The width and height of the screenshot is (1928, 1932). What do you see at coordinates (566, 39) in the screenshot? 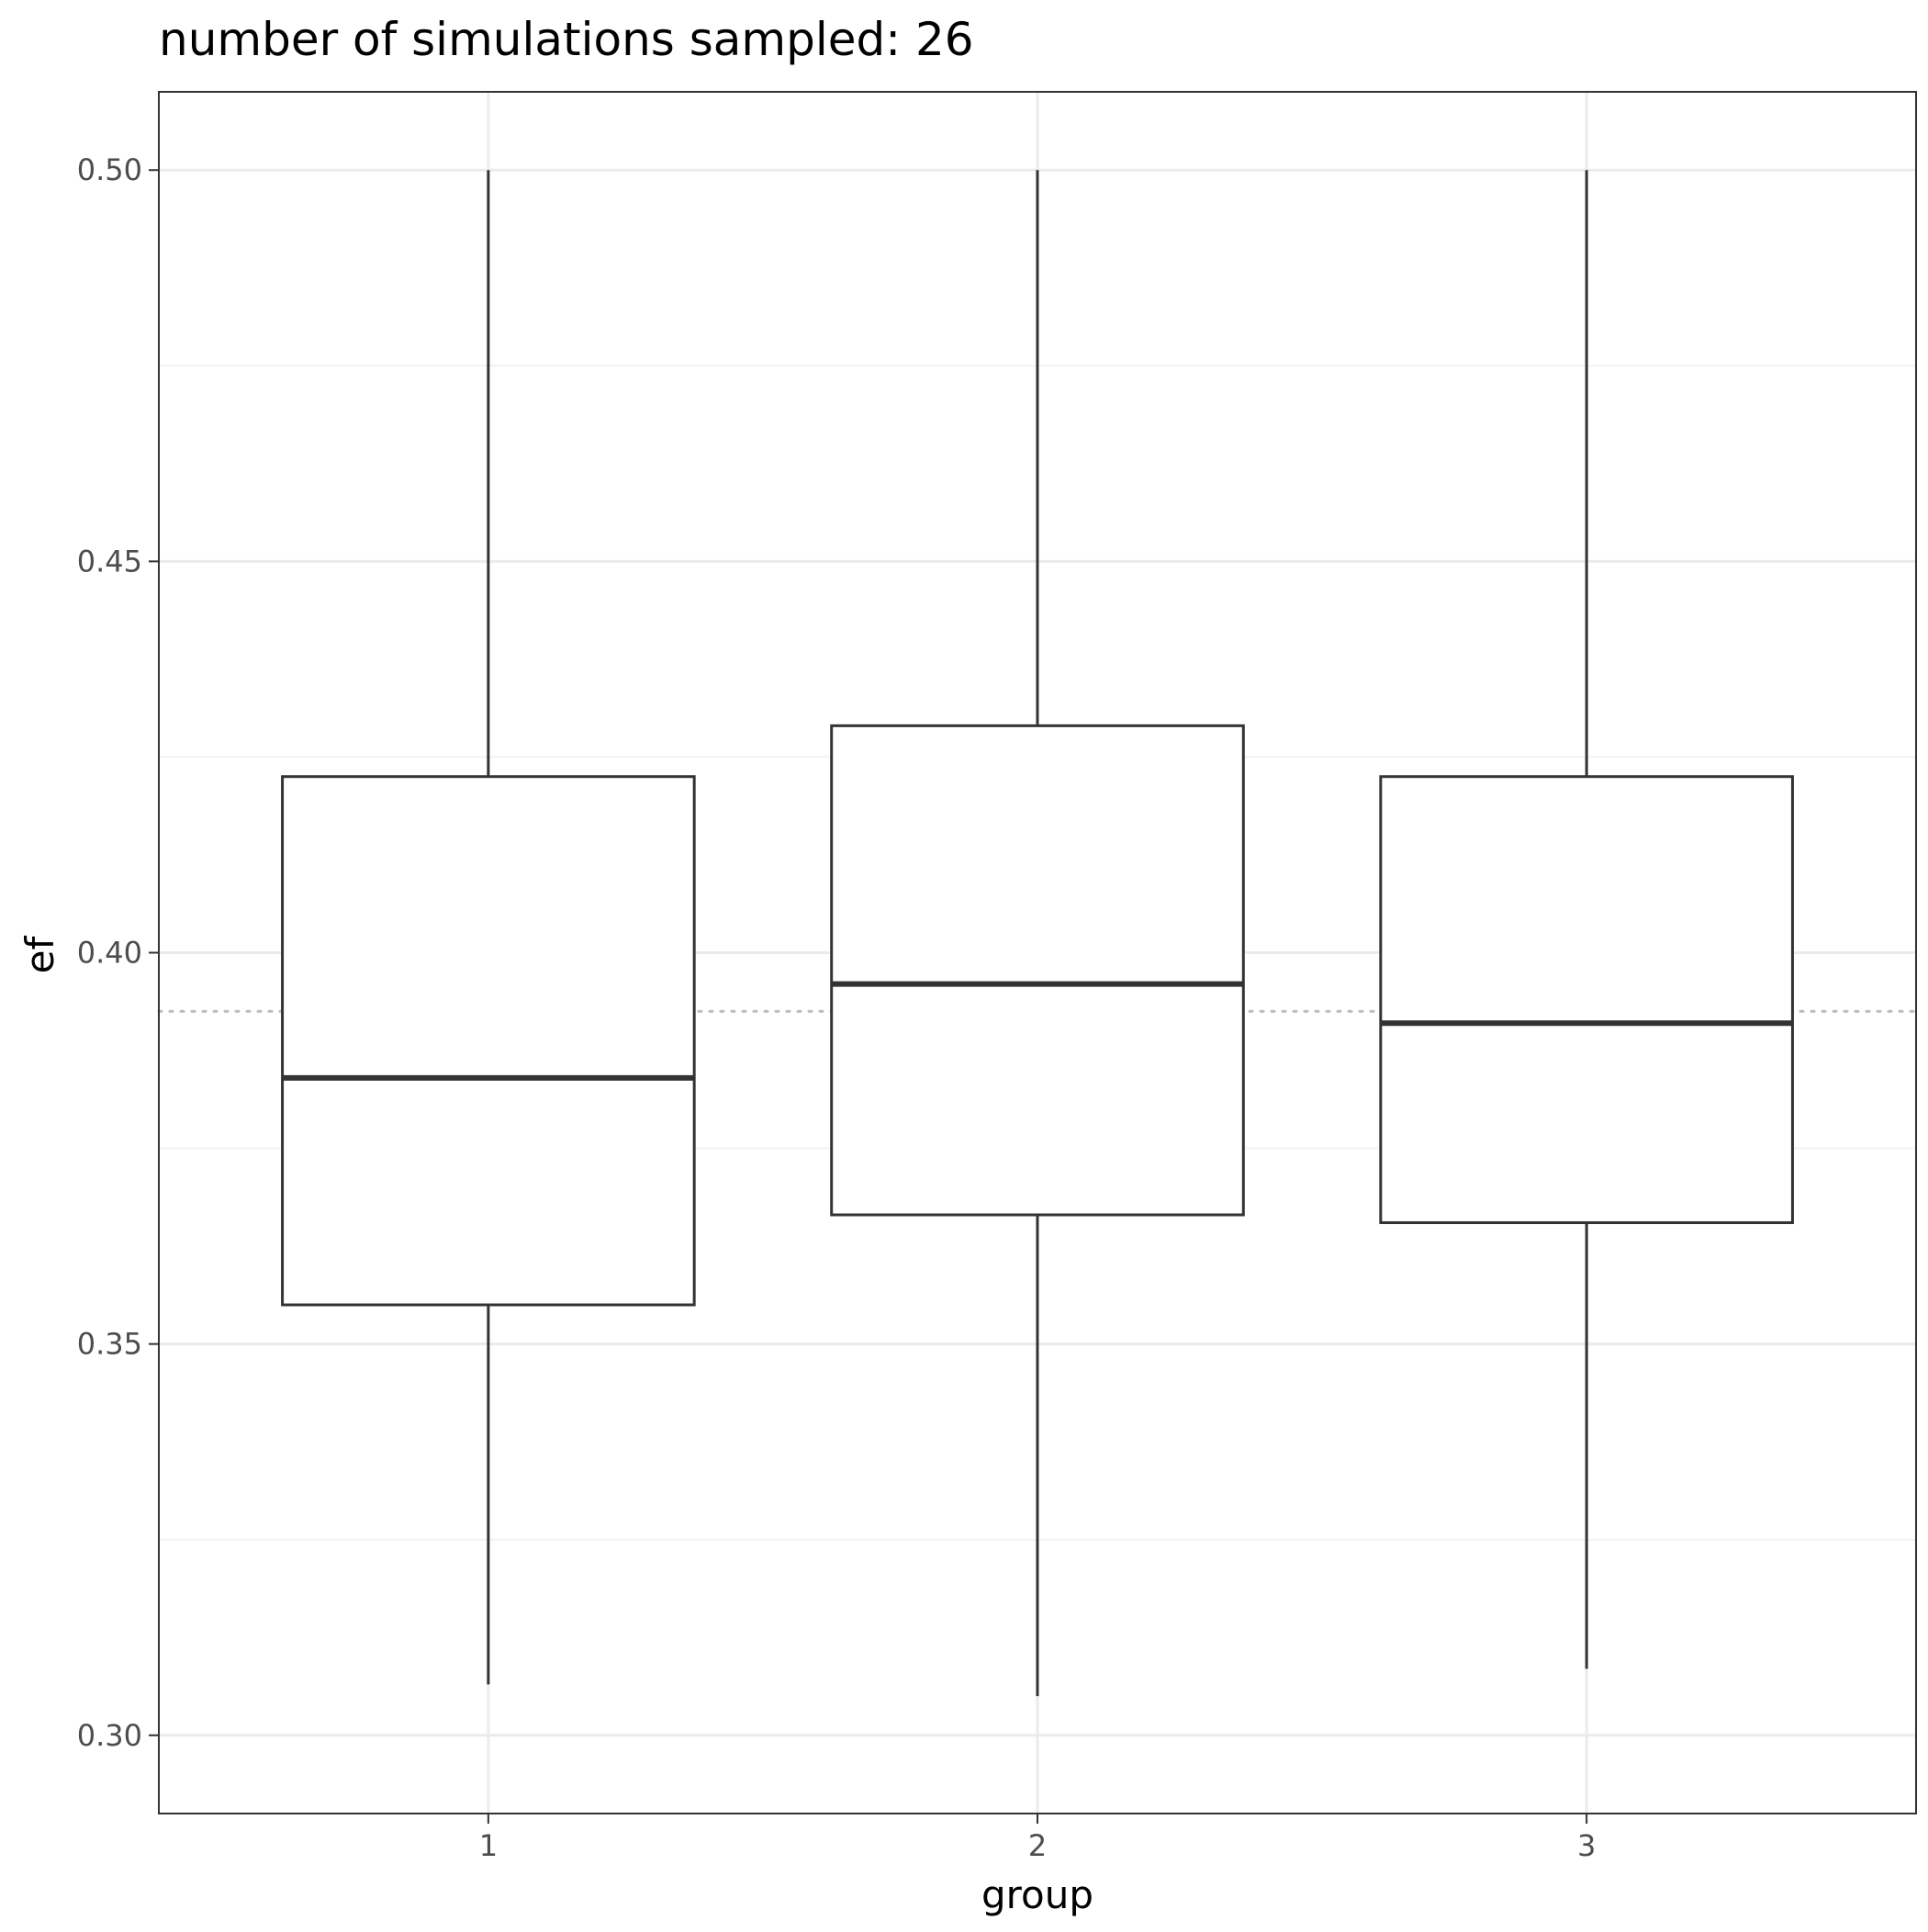
I see `chart-title: number of simulations sampled: 26` at bounding box center [566, 39].